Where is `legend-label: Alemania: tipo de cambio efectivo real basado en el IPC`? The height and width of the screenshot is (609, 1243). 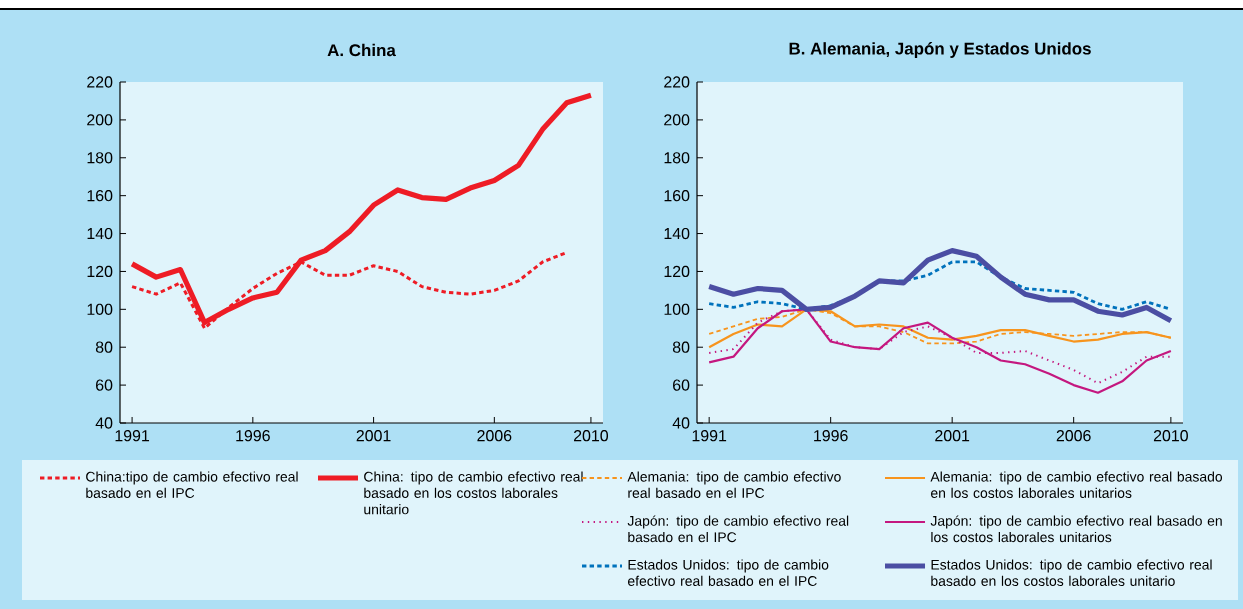 legend-label: Alemania: tipo de cambio efectivo real basado en el IPC is located at coordinates (734, 484).